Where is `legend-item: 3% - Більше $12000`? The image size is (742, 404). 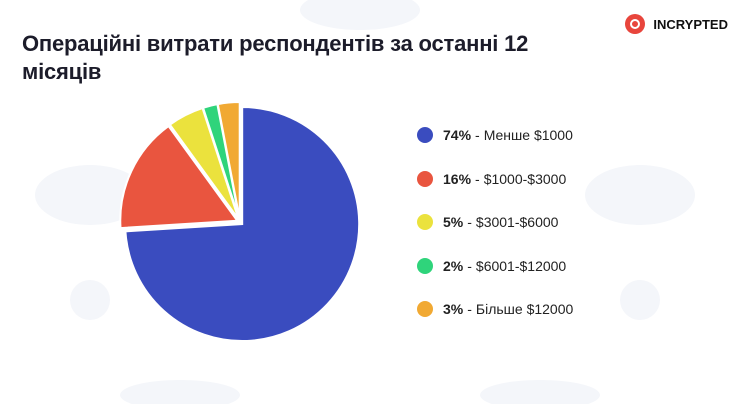 legend-item: 3% - Більше $12000 is located at coordinates (495, 309).